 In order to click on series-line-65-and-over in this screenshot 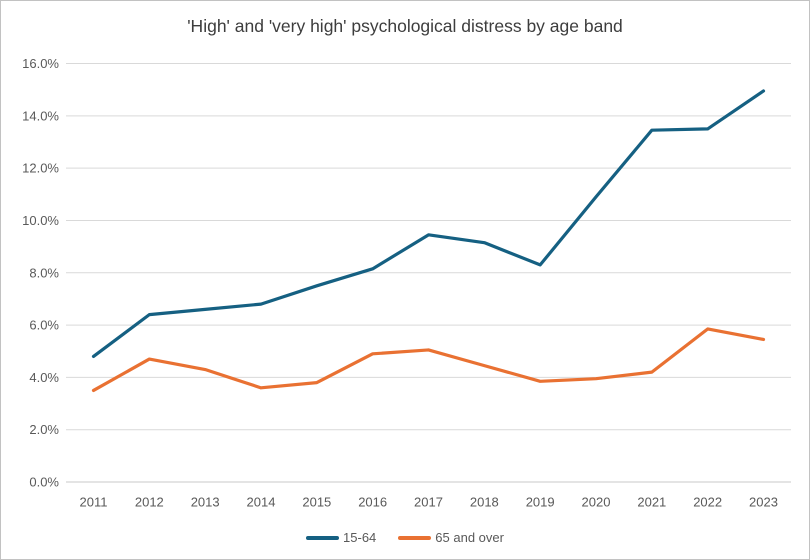, I will do `click(428, 360)`.